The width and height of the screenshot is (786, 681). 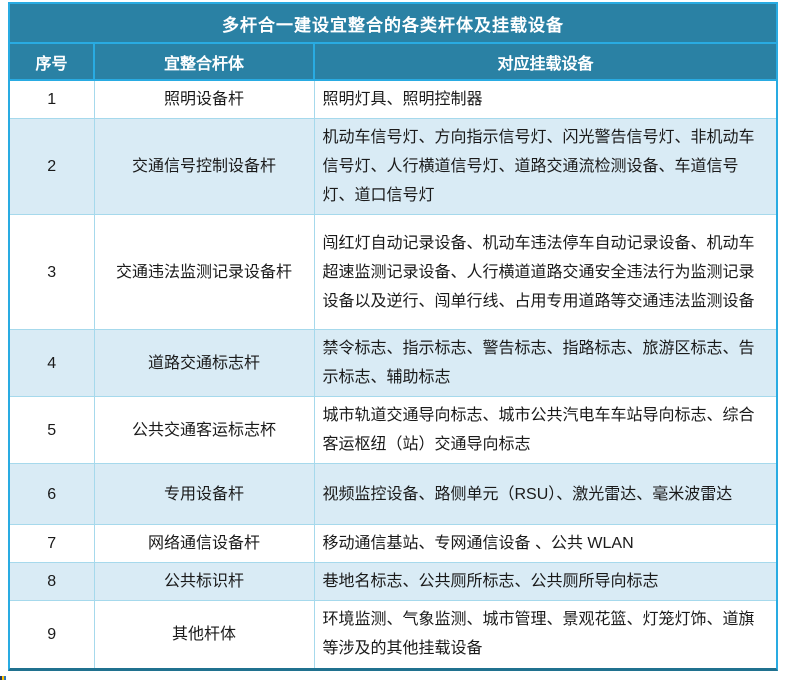 I want to click on table-row: 6 专用设备杆 视频监控设备、路侧单元（RSU）、激光雷达、毫米波雷达, so click(x=393, y=494).